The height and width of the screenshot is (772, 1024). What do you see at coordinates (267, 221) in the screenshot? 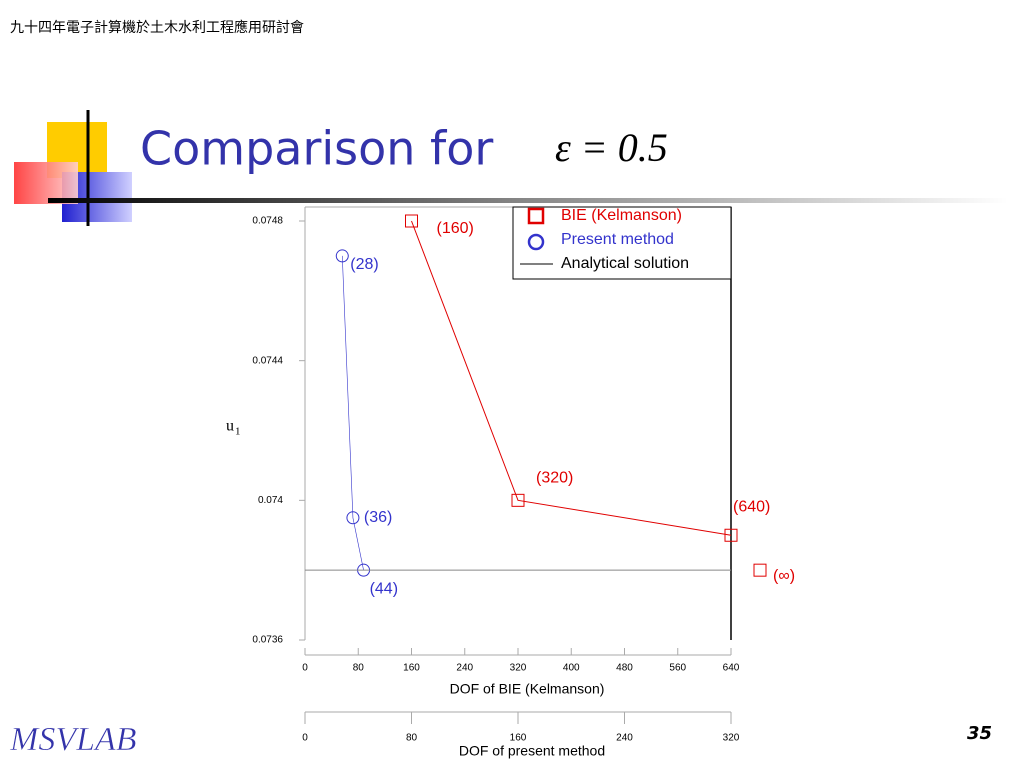
I see `y-tick-label: 0.0748` at bounding box center [267, 221].